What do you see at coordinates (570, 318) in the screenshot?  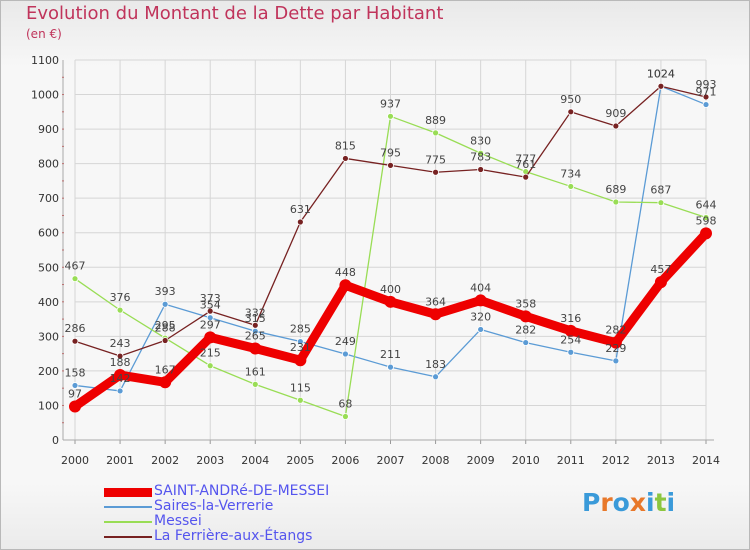 I see `data-label: 316` at bounding box center [570, 318].